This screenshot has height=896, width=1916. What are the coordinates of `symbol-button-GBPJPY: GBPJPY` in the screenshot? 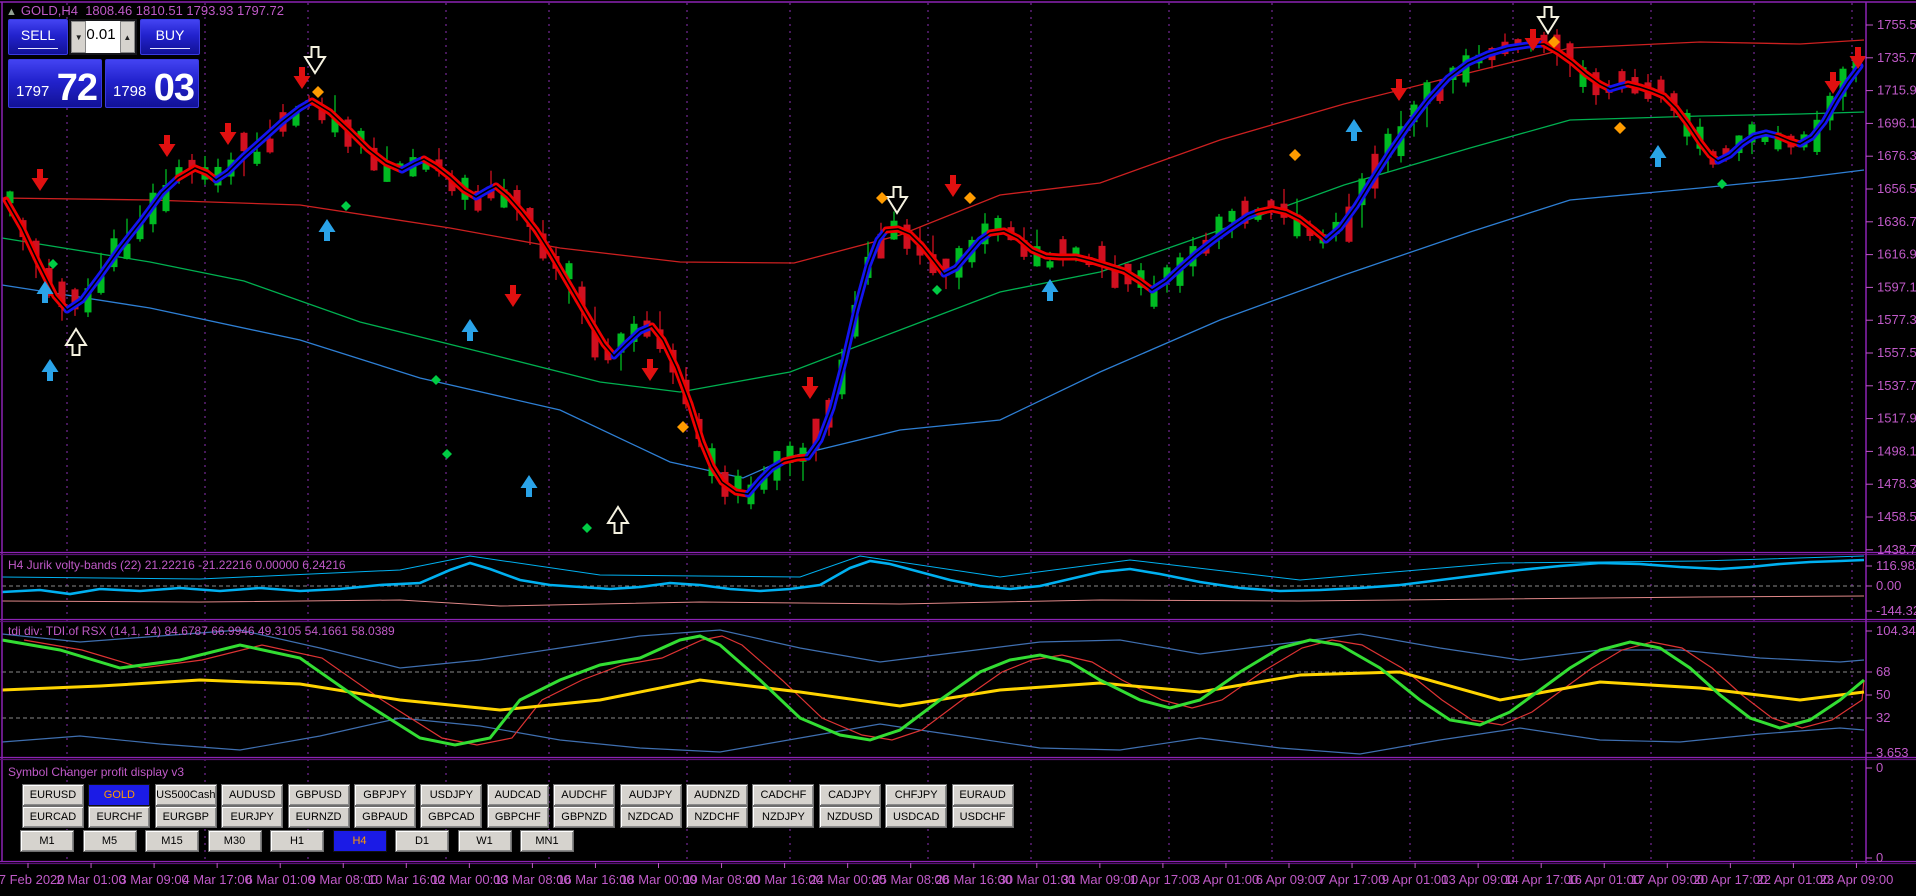 It's located at (385, 795).